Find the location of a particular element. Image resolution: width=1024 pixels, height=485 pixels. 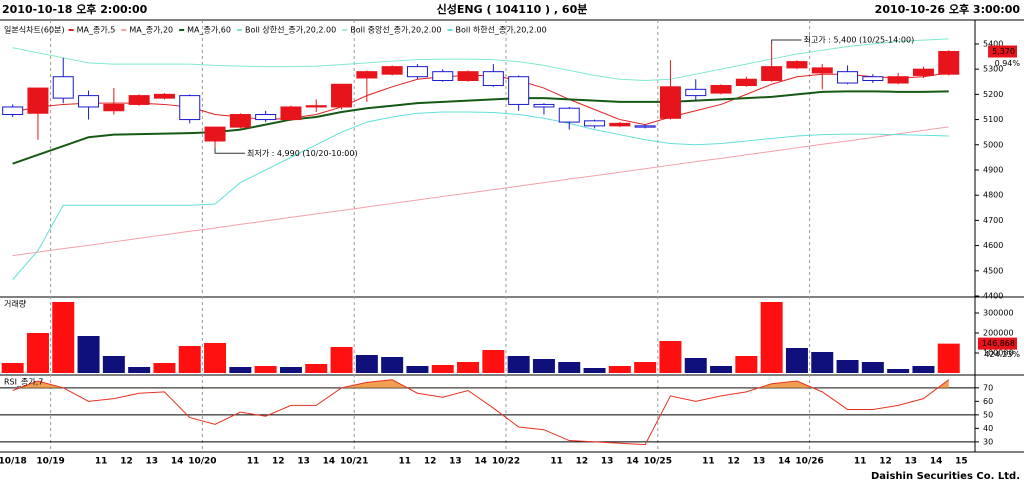

x-tick-label: 10/25 is located at coordinates (658, 462).